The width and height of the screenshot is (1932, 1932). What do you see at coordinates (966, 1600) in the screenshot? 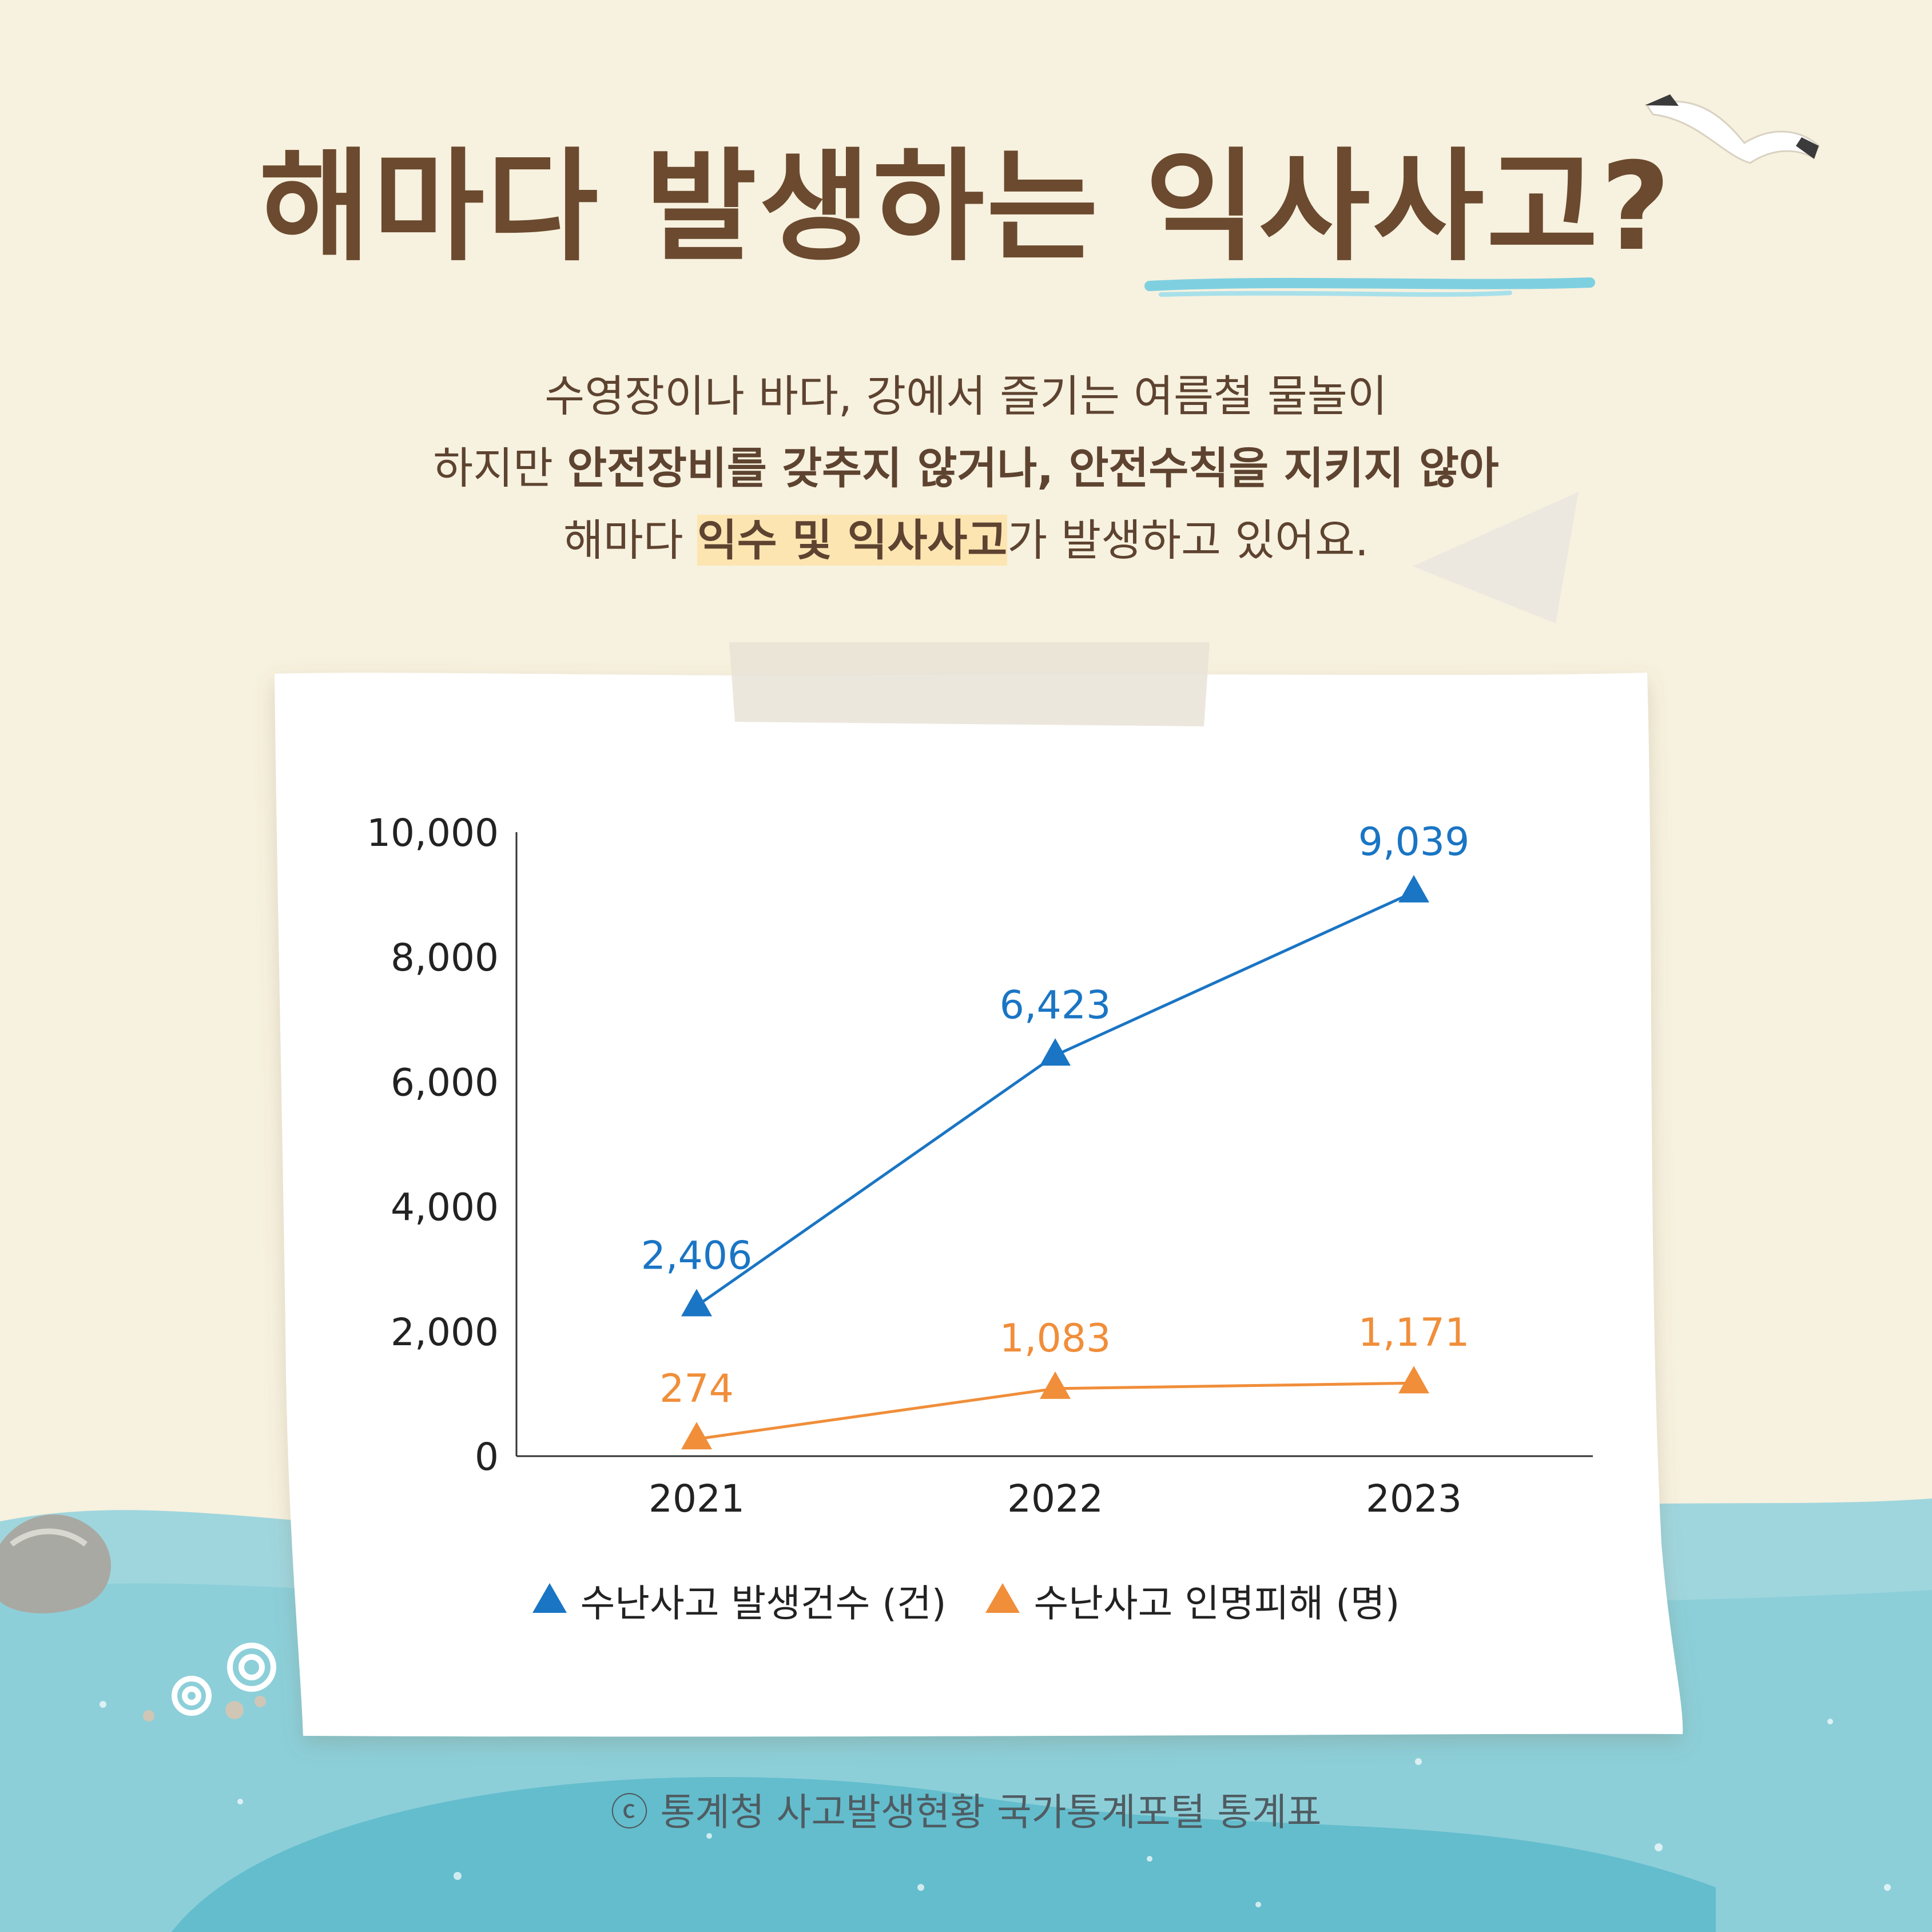
I see `chart-legend: 수난사고 발생건수 (건) 수난사고 인명피해 (명)` at bounding box center [966, 1600].